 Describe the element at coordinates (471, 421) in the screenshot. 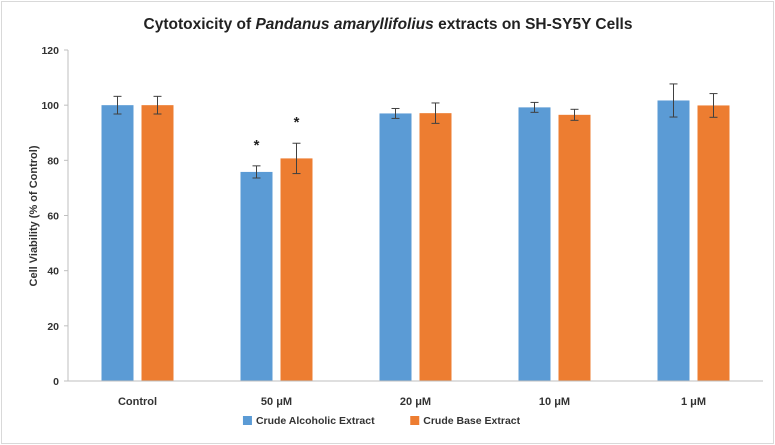

I see `legend-label: Crude Base Extract` at that location.